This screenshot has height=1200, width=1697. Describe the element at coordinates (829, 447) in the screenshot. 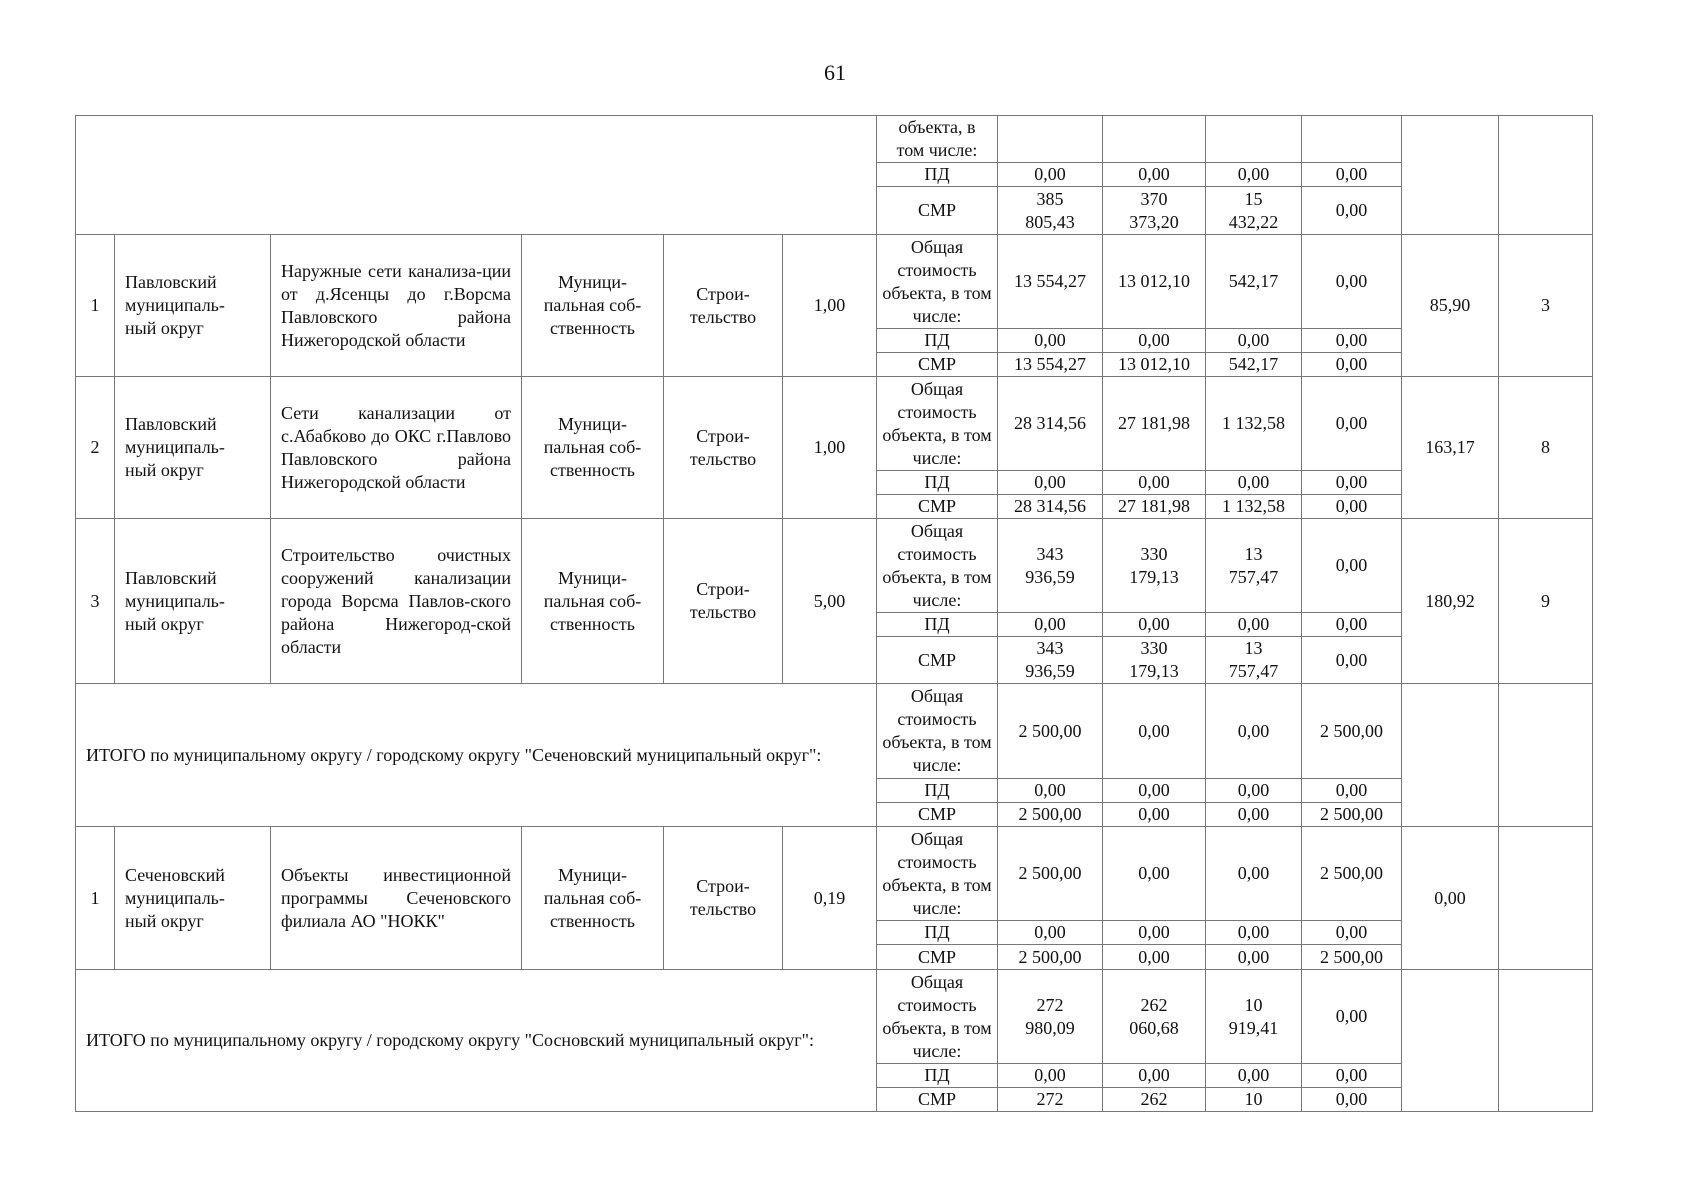

I see `capacity-value: 1,00` at that location.